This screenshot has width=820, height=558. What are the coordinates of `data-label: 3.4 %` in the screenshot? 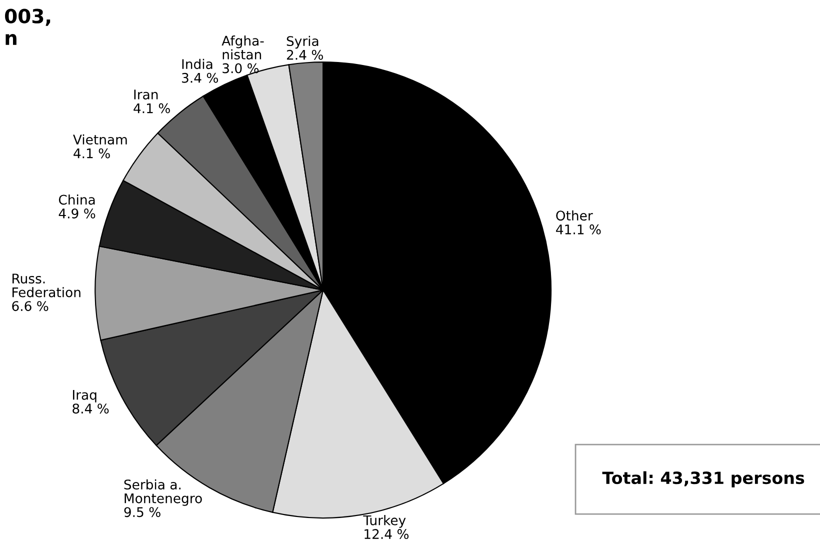 It's located at (200, 77).